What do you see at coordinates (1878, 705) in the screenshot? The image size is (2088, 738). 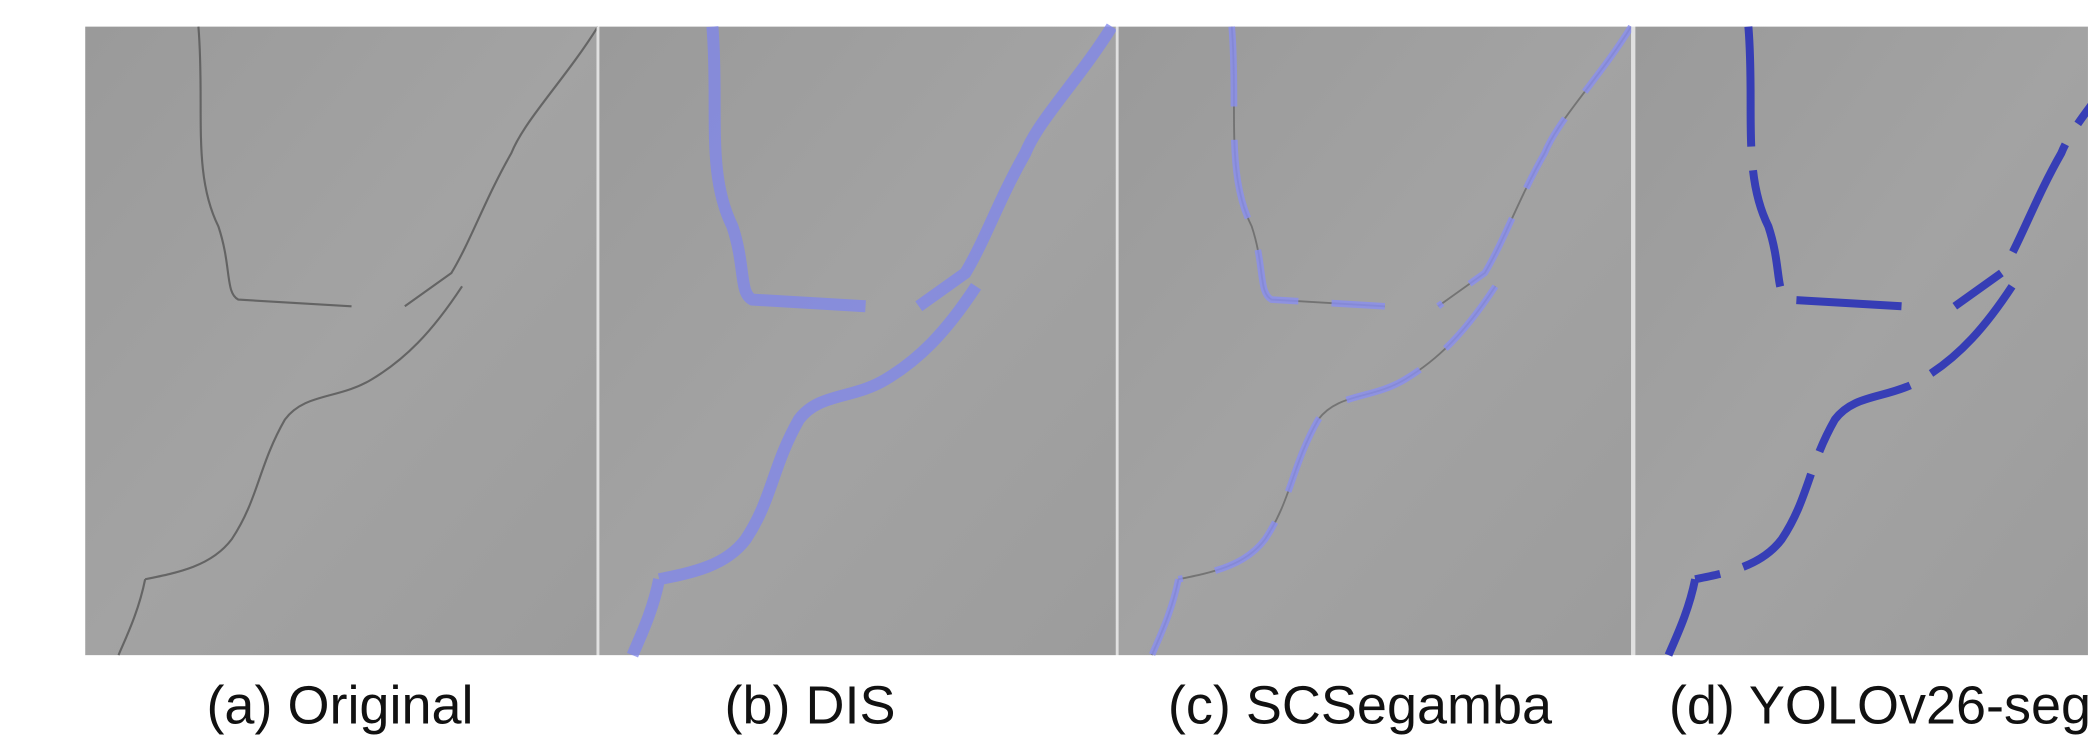 I see `caption: (d) YOLOv26-seg` at bounding box center [1878, 705].